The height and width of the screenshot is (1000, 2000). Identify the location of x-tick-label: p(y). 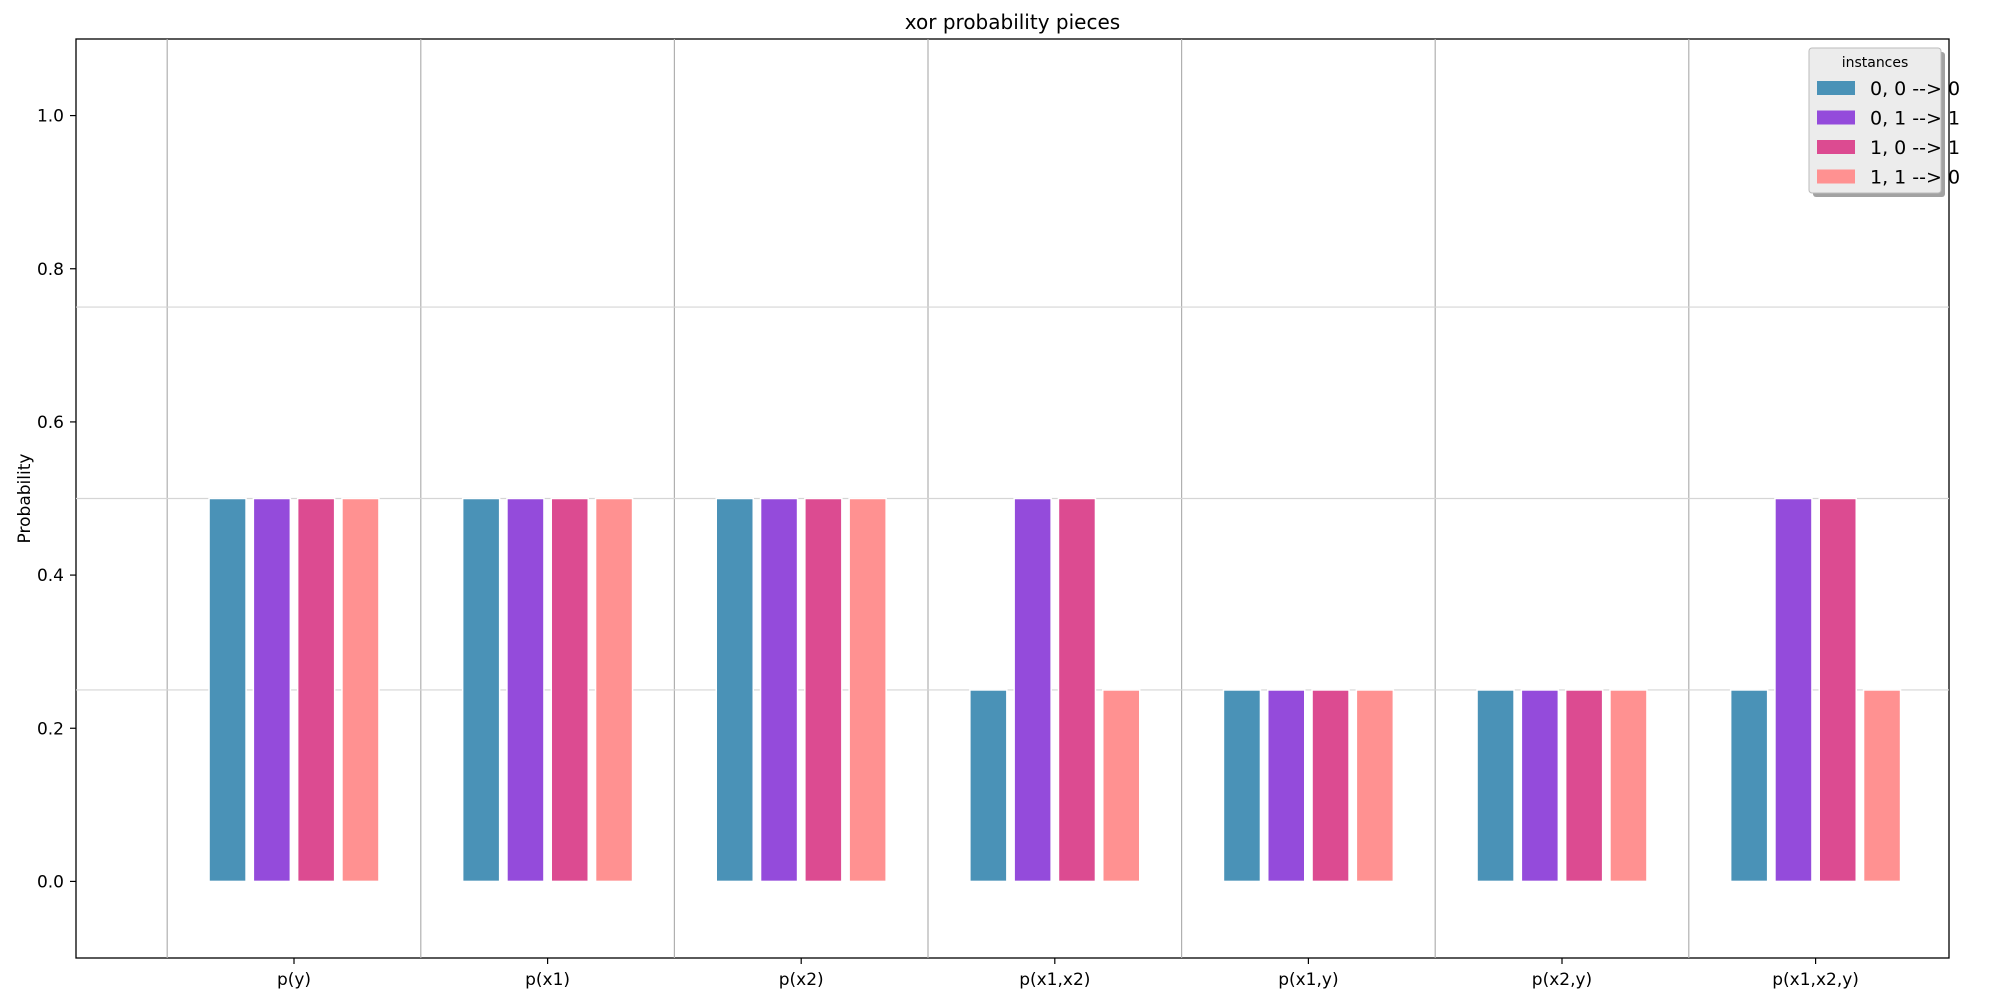
(294, 980).